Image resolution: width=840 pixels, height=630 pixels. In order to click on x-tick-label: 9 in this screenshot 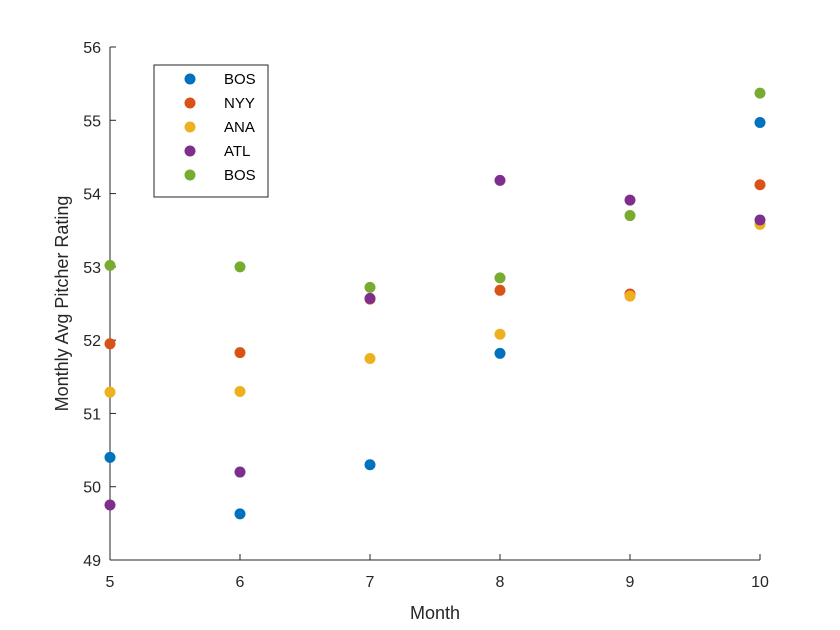, I will do `click(630, 582)`.